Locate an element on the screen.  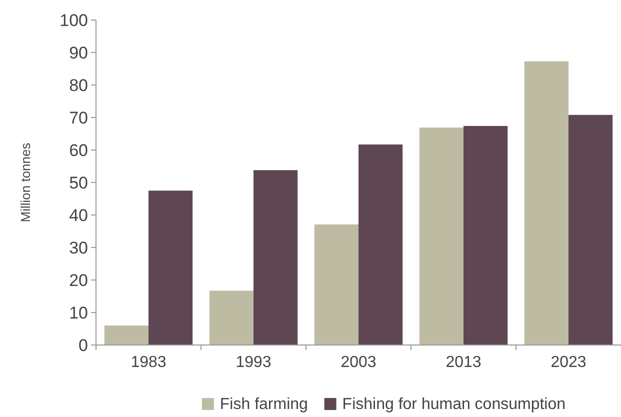
x-tick-label: 2013 is located at coordinates (464, 362).